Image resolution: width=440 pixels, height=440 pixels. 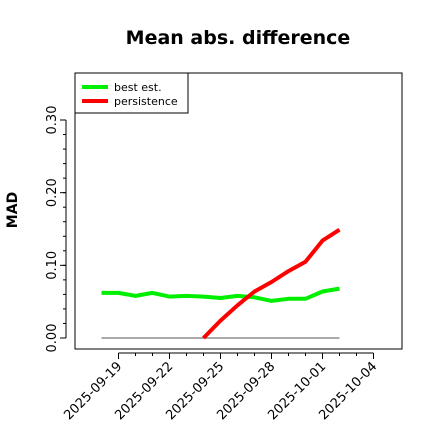 What do you see at coordinates (56, 229) in the screenshot?
I see `y-axis: 0.00 0.10 0.20 0.30` at bounding box center [56, 229].